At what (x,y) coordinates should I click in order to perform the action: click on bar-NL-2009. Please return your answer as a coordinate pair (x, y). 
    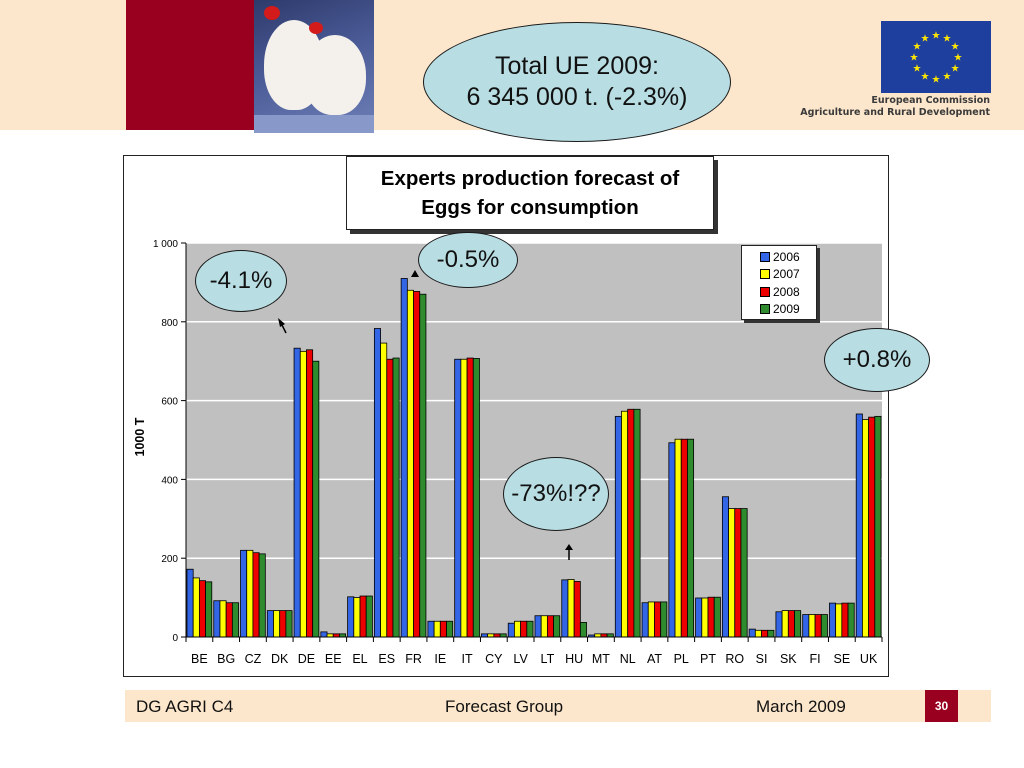
    Looking at the image, I should click on (637, 523).